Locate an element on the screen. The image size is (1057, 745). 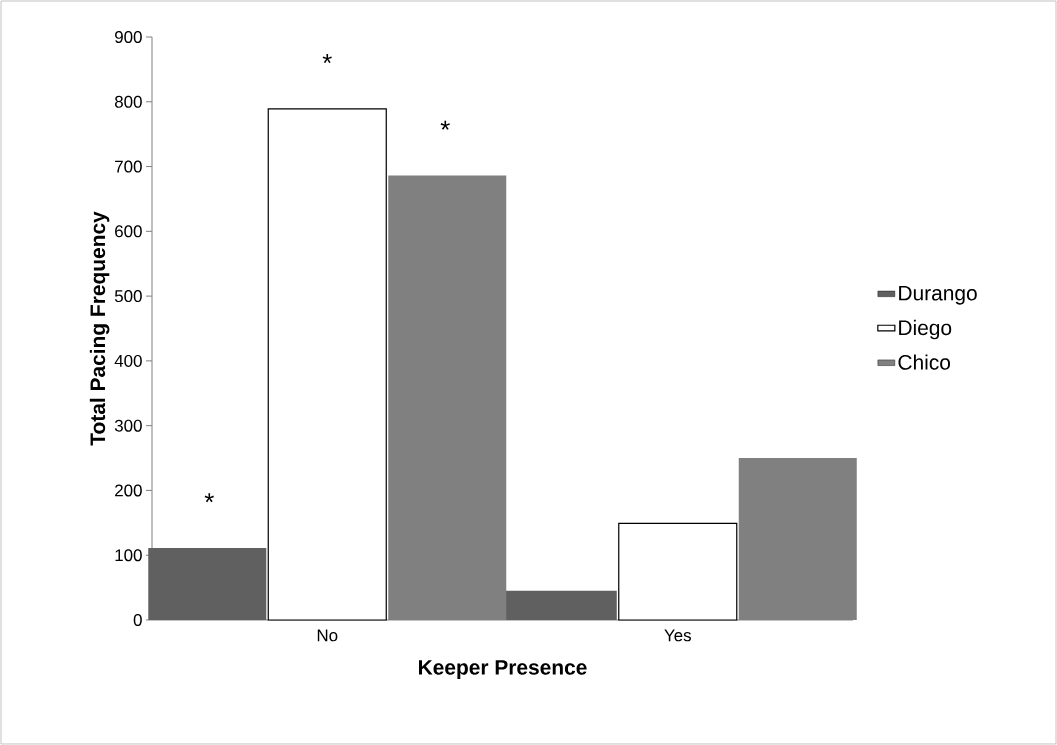
y-tick-label: 900 is located at coordinates (128, 37).